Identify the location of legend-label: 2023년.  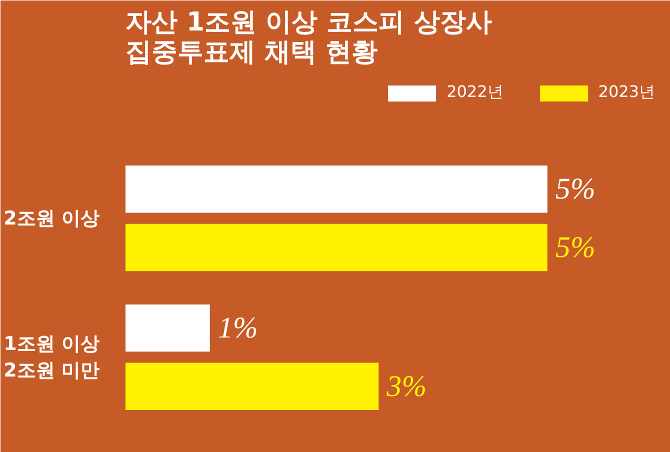
(626, 92).